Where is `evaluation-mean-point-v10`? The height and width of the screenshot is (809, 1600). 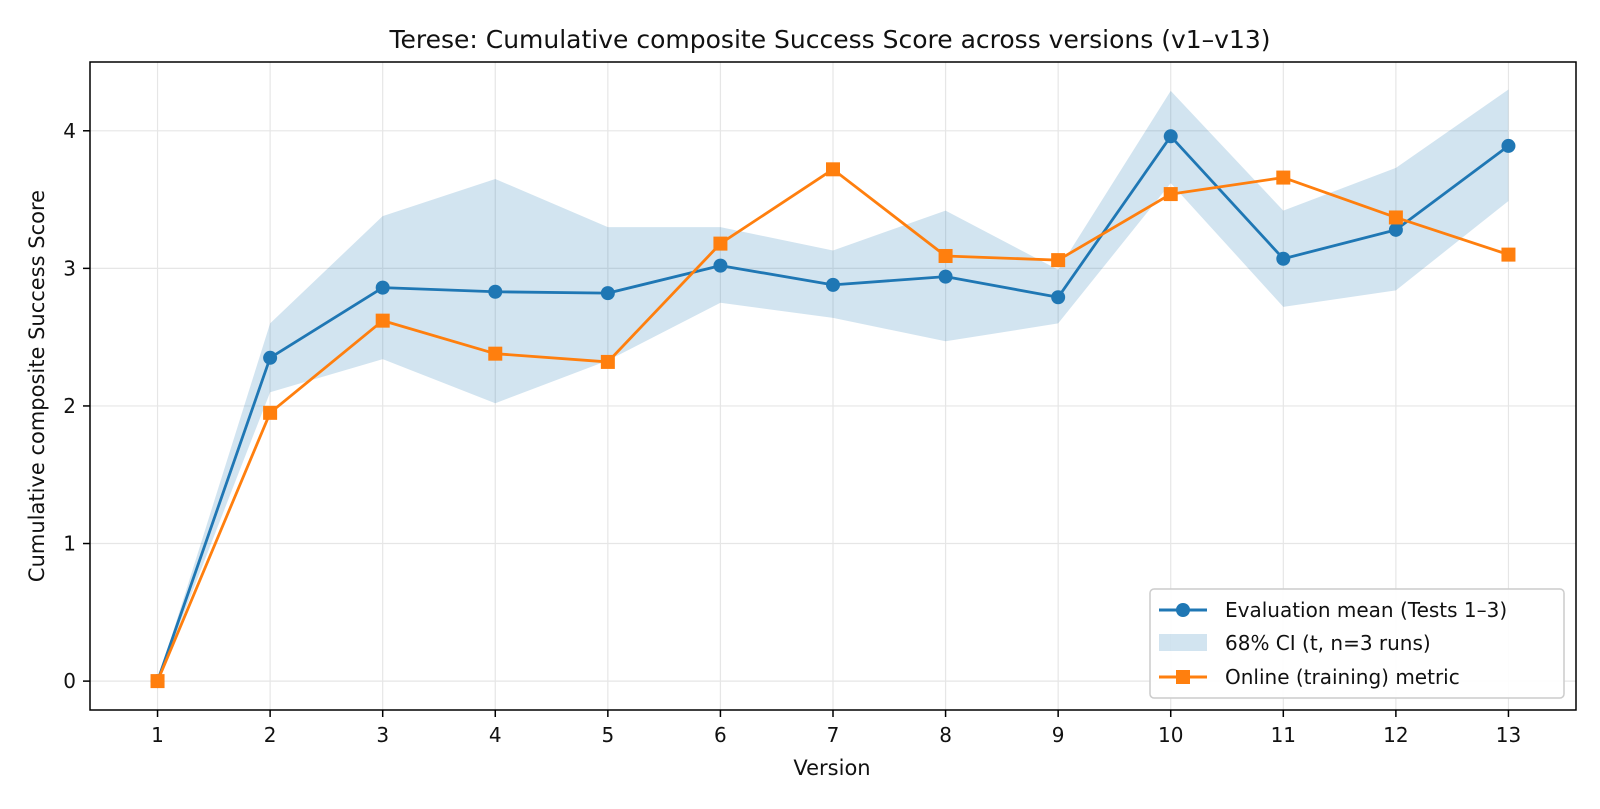
evaluation-mean-point-v10 is located at coordinates (1170, 136).